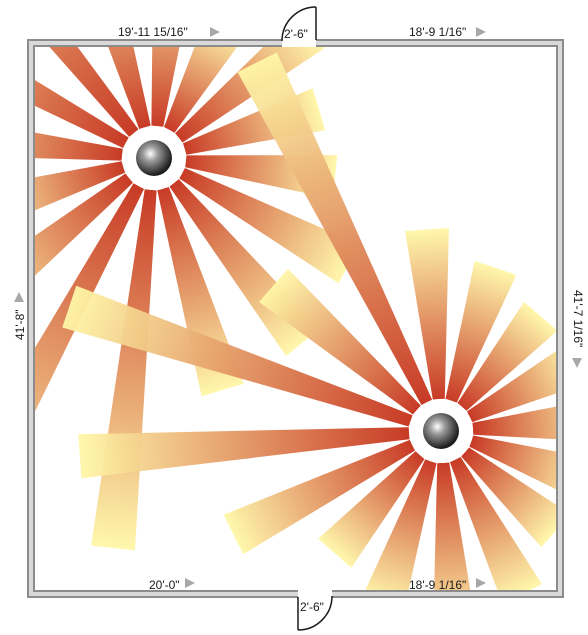  I want to click on arrow-top-left-icon, so click(215, 32).